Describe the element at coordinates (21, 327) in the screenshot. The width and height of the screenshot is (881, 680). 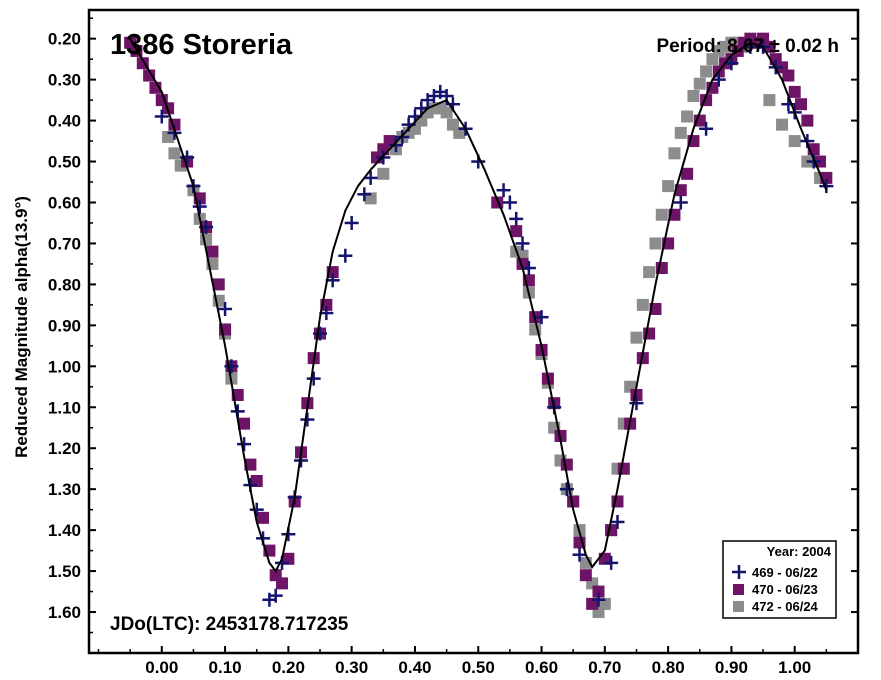
I see `y-axis-label: Reduced Magnitude alpha(13.9°)` at that location.